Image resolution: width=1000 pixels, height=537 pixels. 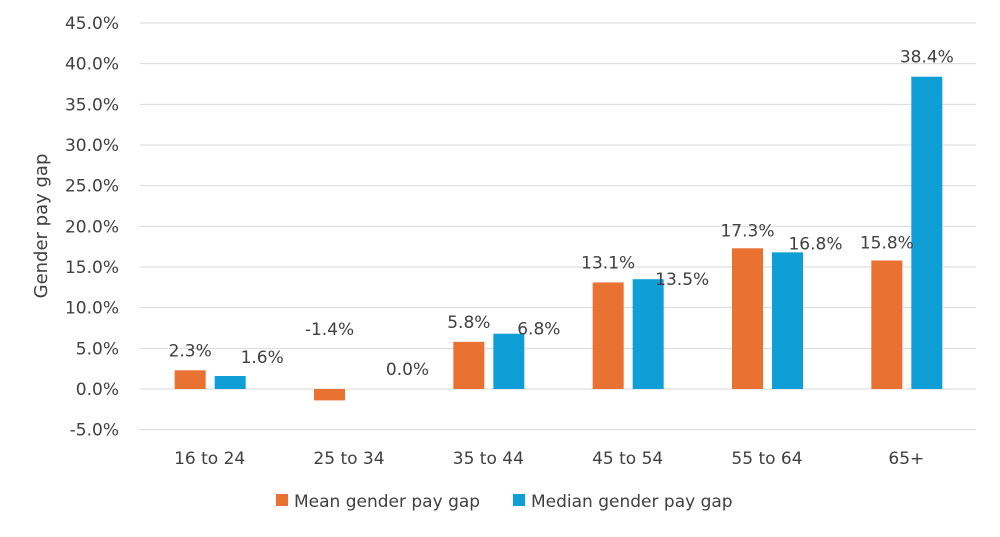 I want to click on x-tick-label: 65+, so click(x=906, y=459).